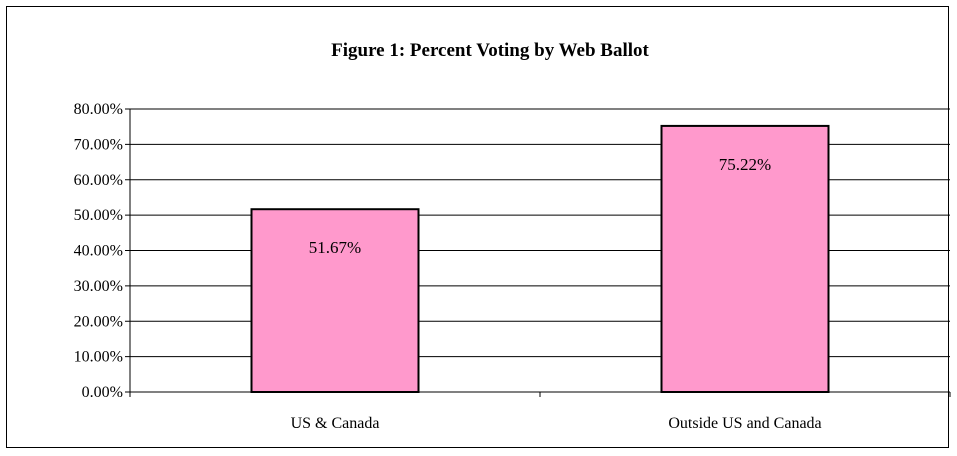  I want to click on y-tick-label: 60.00%, so click(98, 180).